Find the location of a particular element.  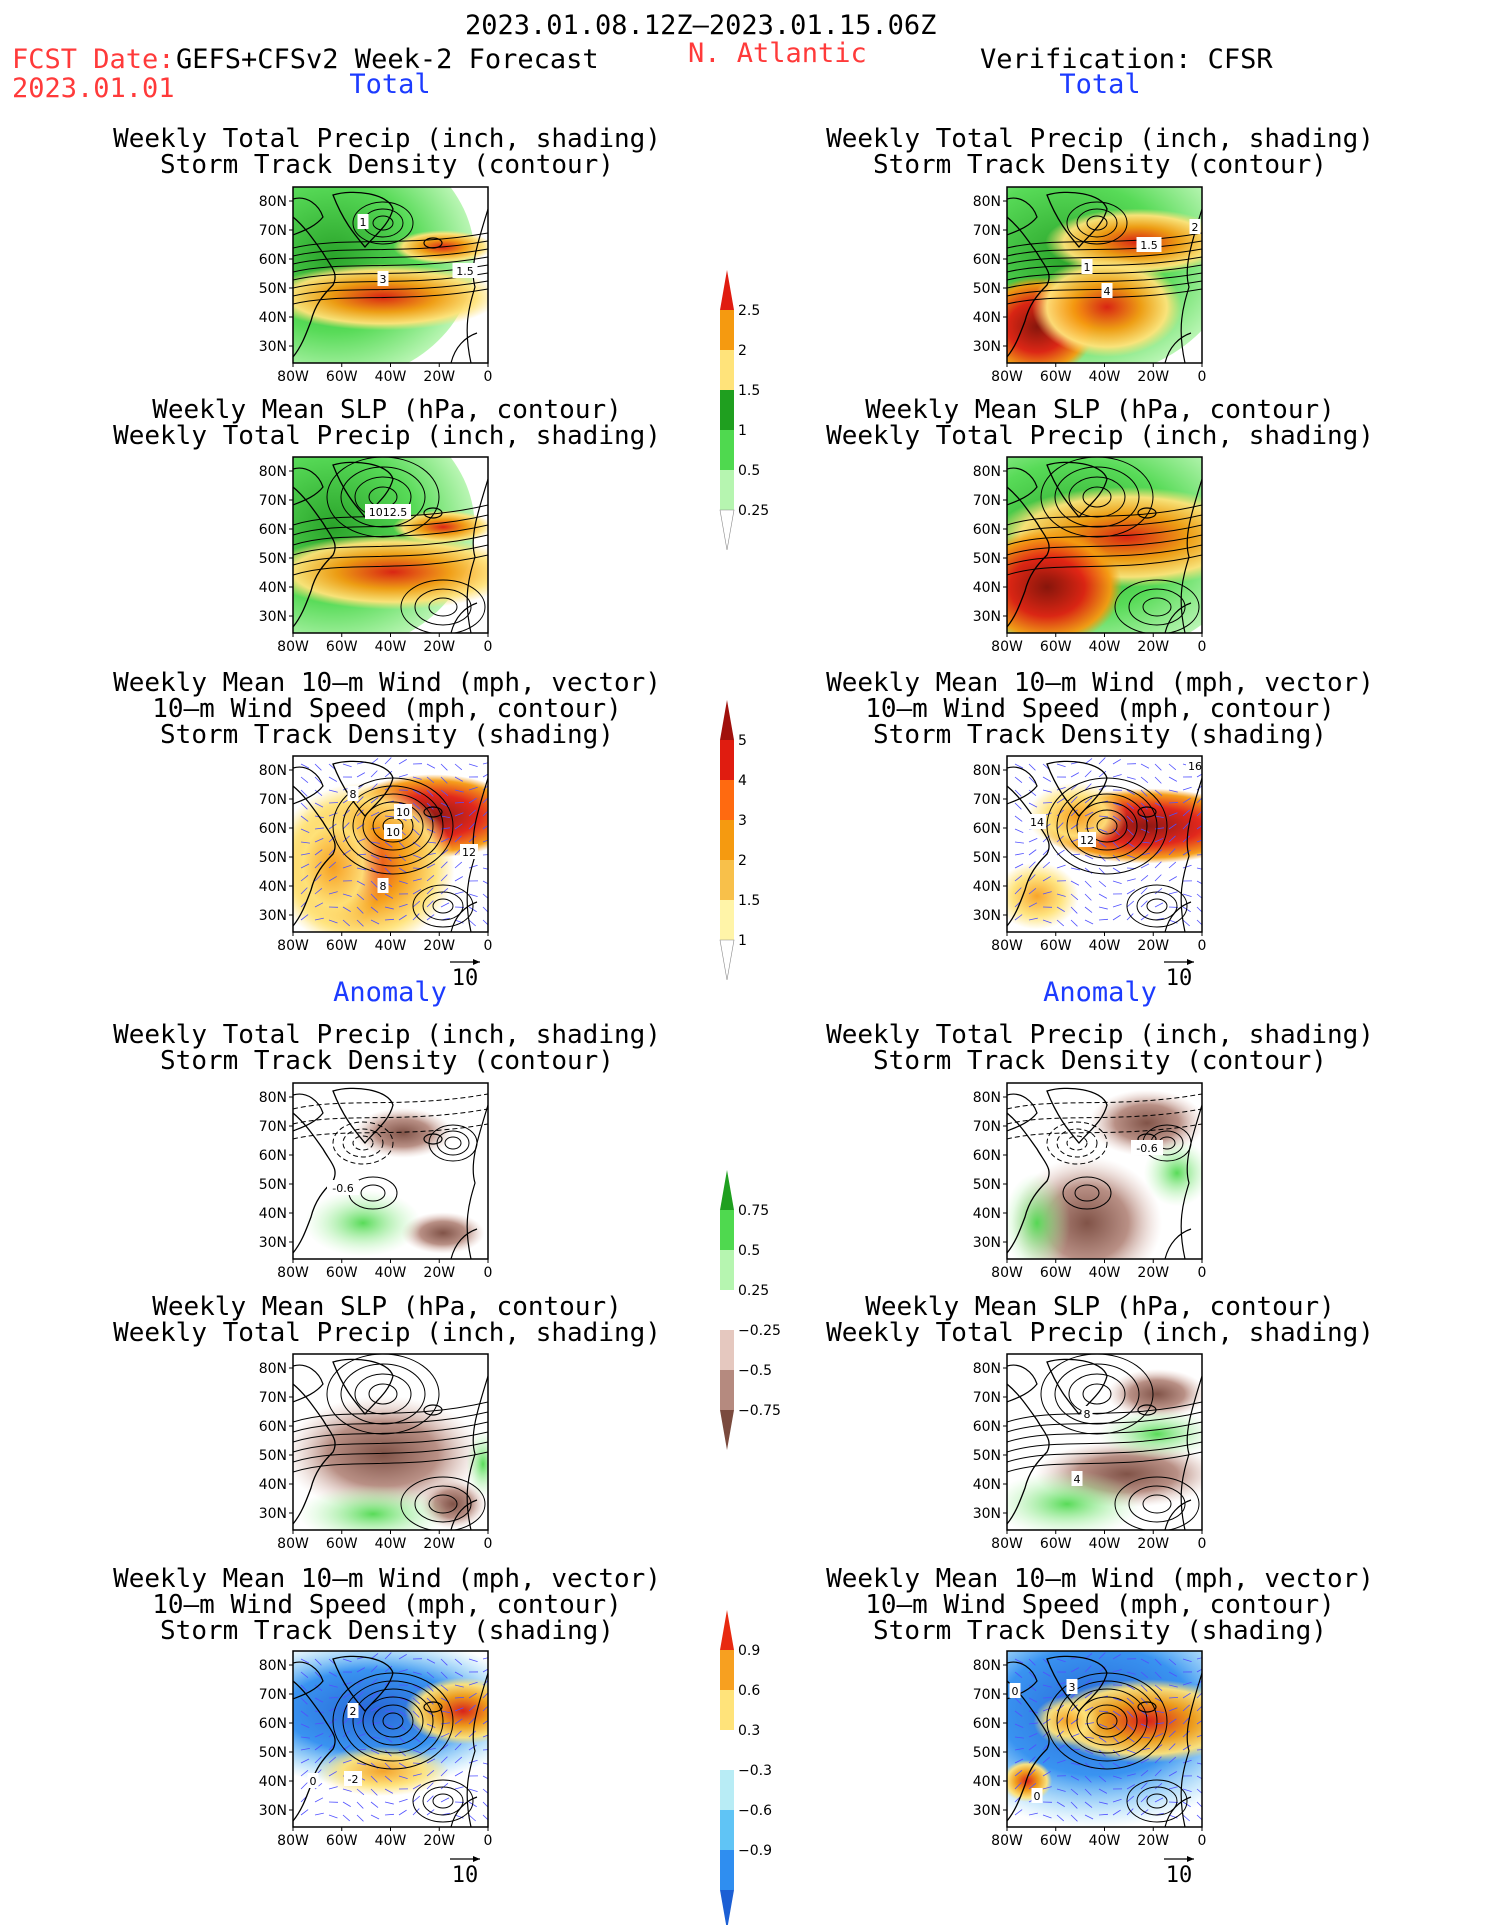

contour-label: 1012.5 is located at coordinates (388, 512).